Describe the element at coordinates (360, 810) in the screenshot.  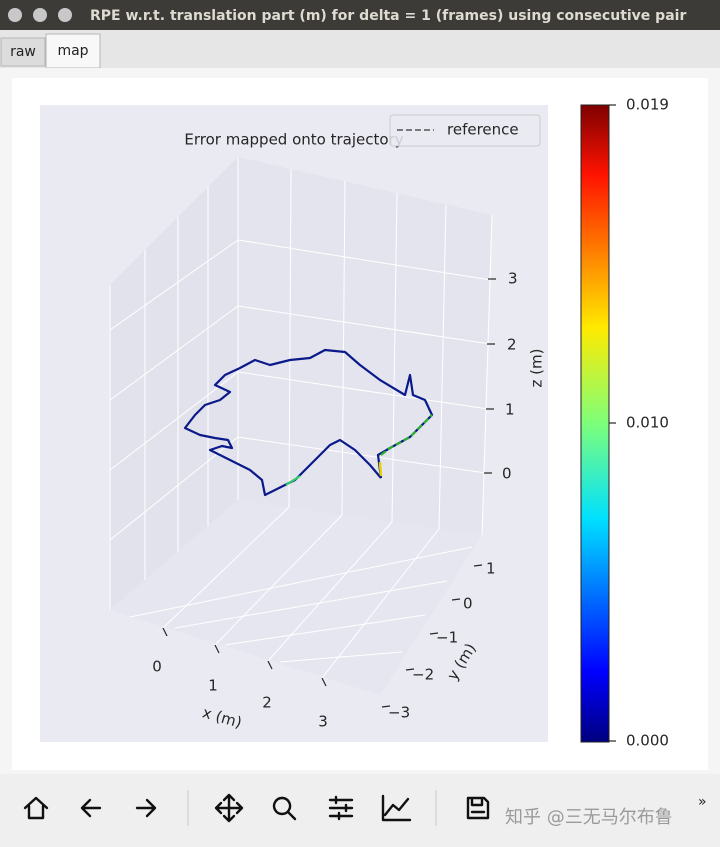
I see `toolbar` at that location.